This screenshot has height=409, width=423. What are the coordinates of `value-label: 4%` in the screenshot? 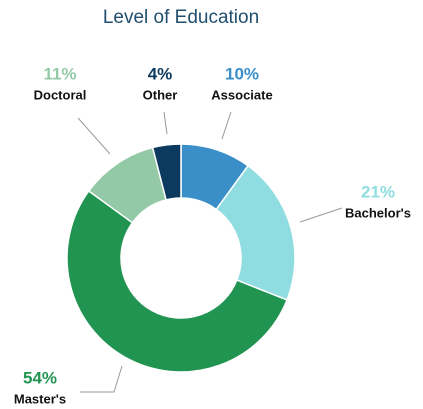 It's located at (160, 73).